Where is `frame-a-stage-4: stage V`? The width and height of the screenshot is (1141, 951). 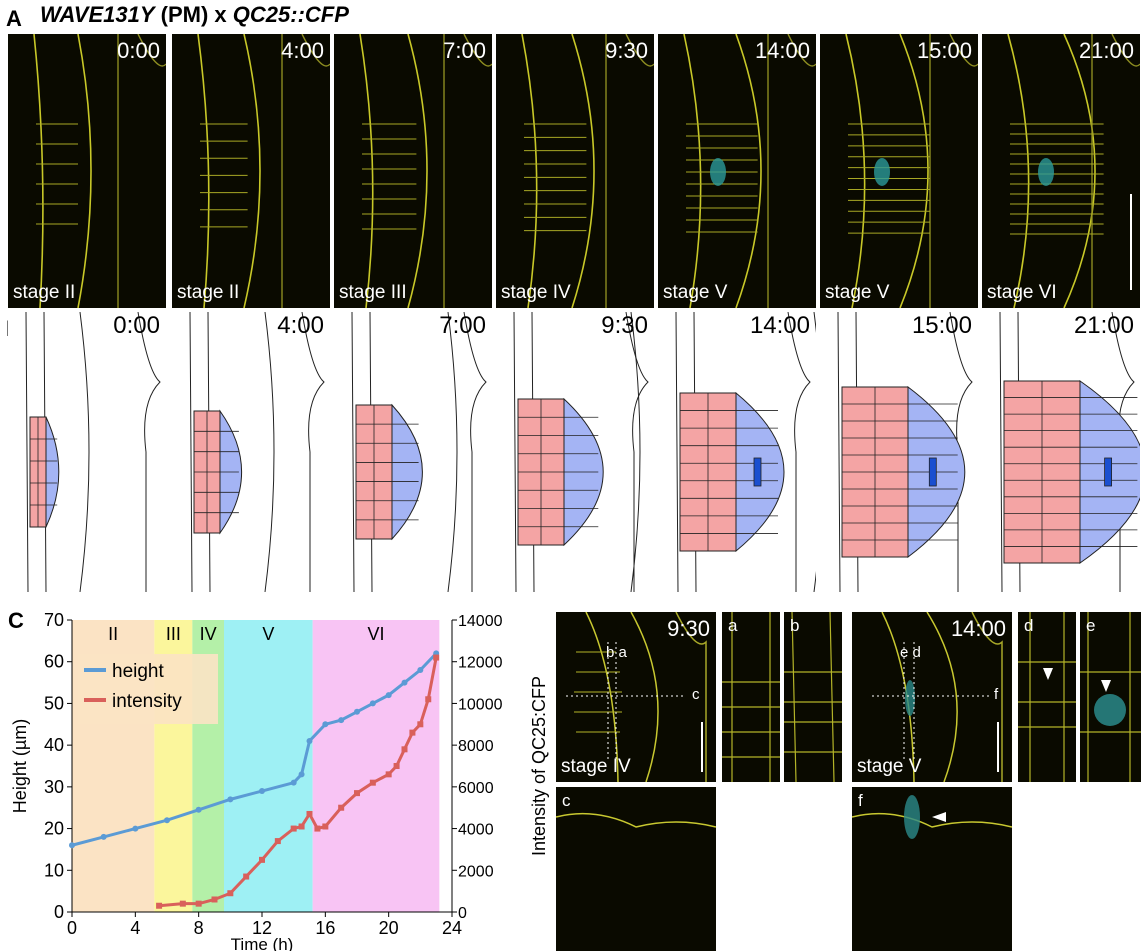 frame-a-stage-4: stage V is located at coordinates (695, 292).